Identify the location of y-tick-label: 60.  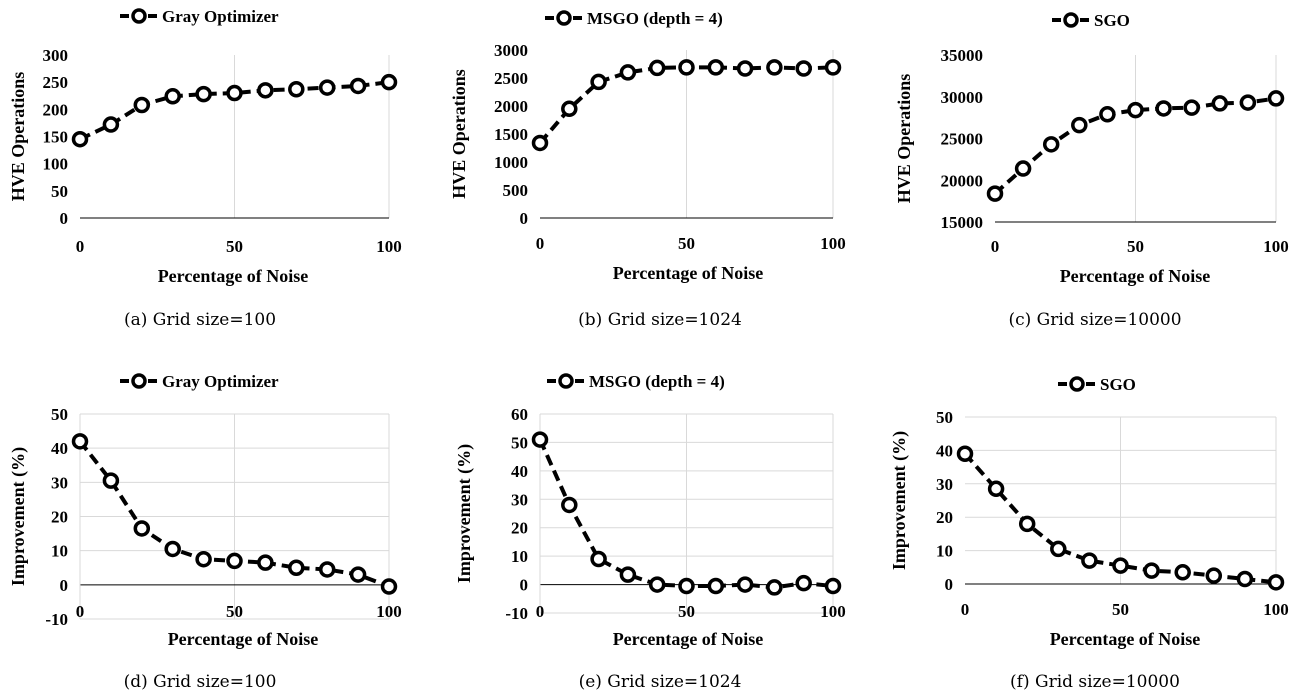
(519, 414).